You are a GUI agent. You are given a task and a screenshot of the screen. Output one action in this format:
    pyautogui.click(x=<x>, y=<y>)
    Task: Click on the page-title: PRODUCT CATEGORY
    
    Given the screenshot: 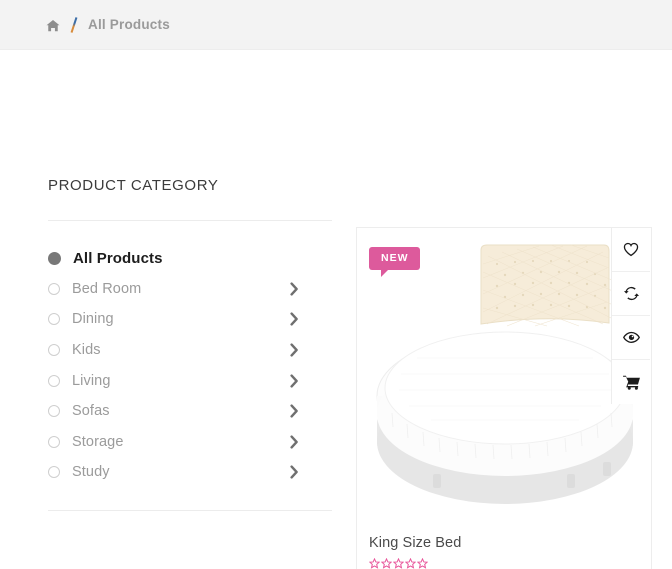 What is the action you would take?
    pyautogui.click(x=133, y=185)
    